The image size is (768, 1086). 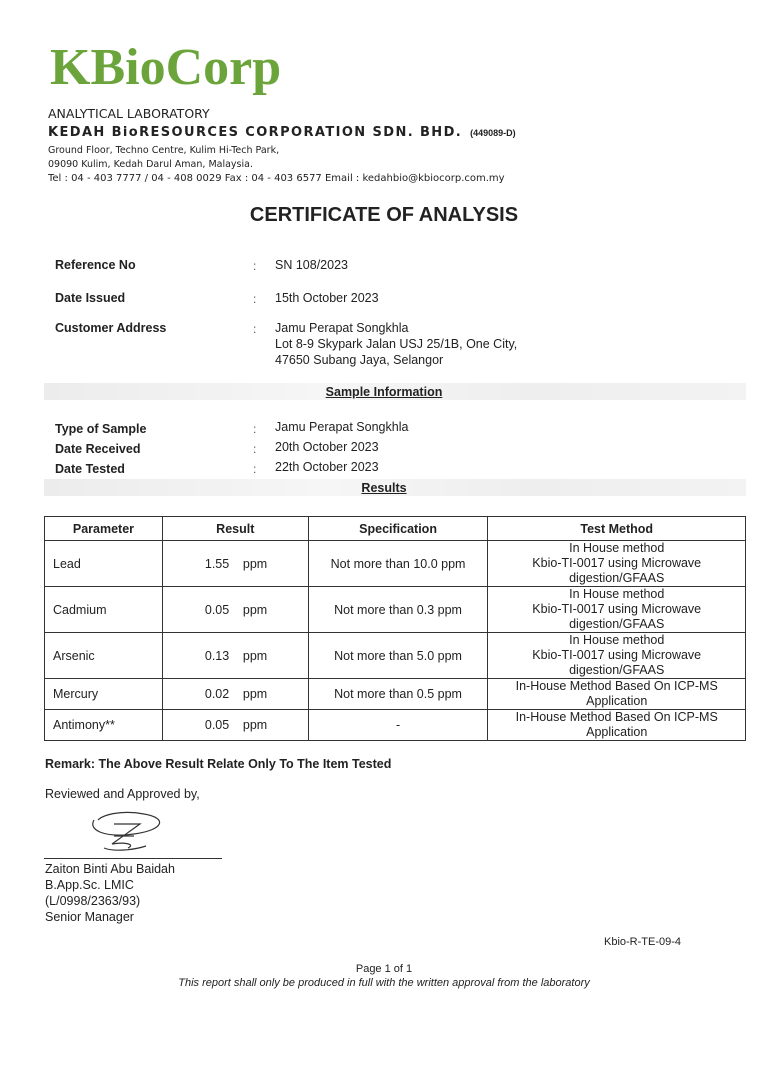 I want to click on column-header: Specification, so click(x=398, y=528).